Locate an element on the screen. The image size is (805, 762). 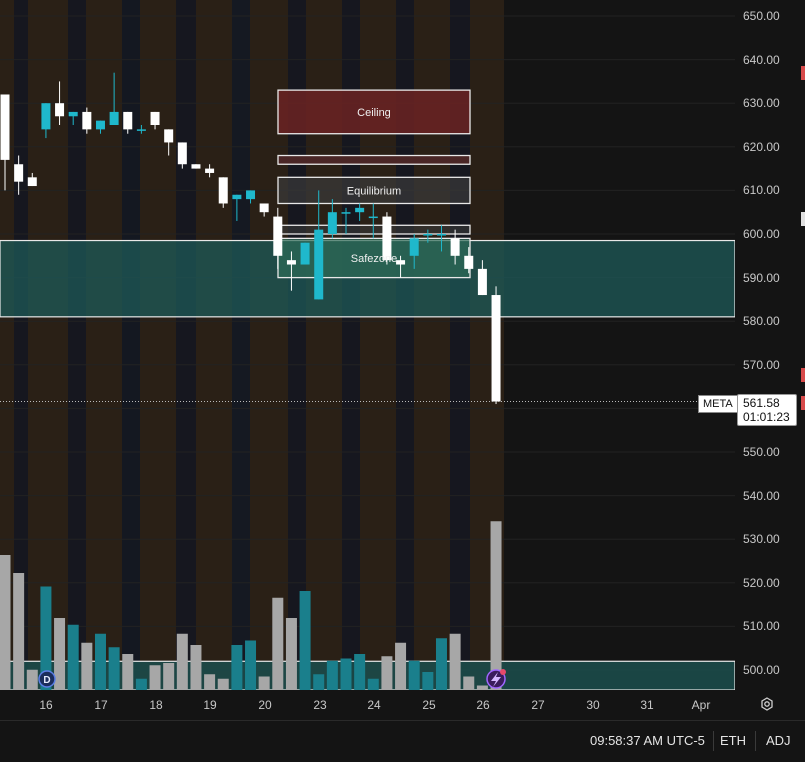
time-tick-label: 16 is located at coordinates (46, 705).